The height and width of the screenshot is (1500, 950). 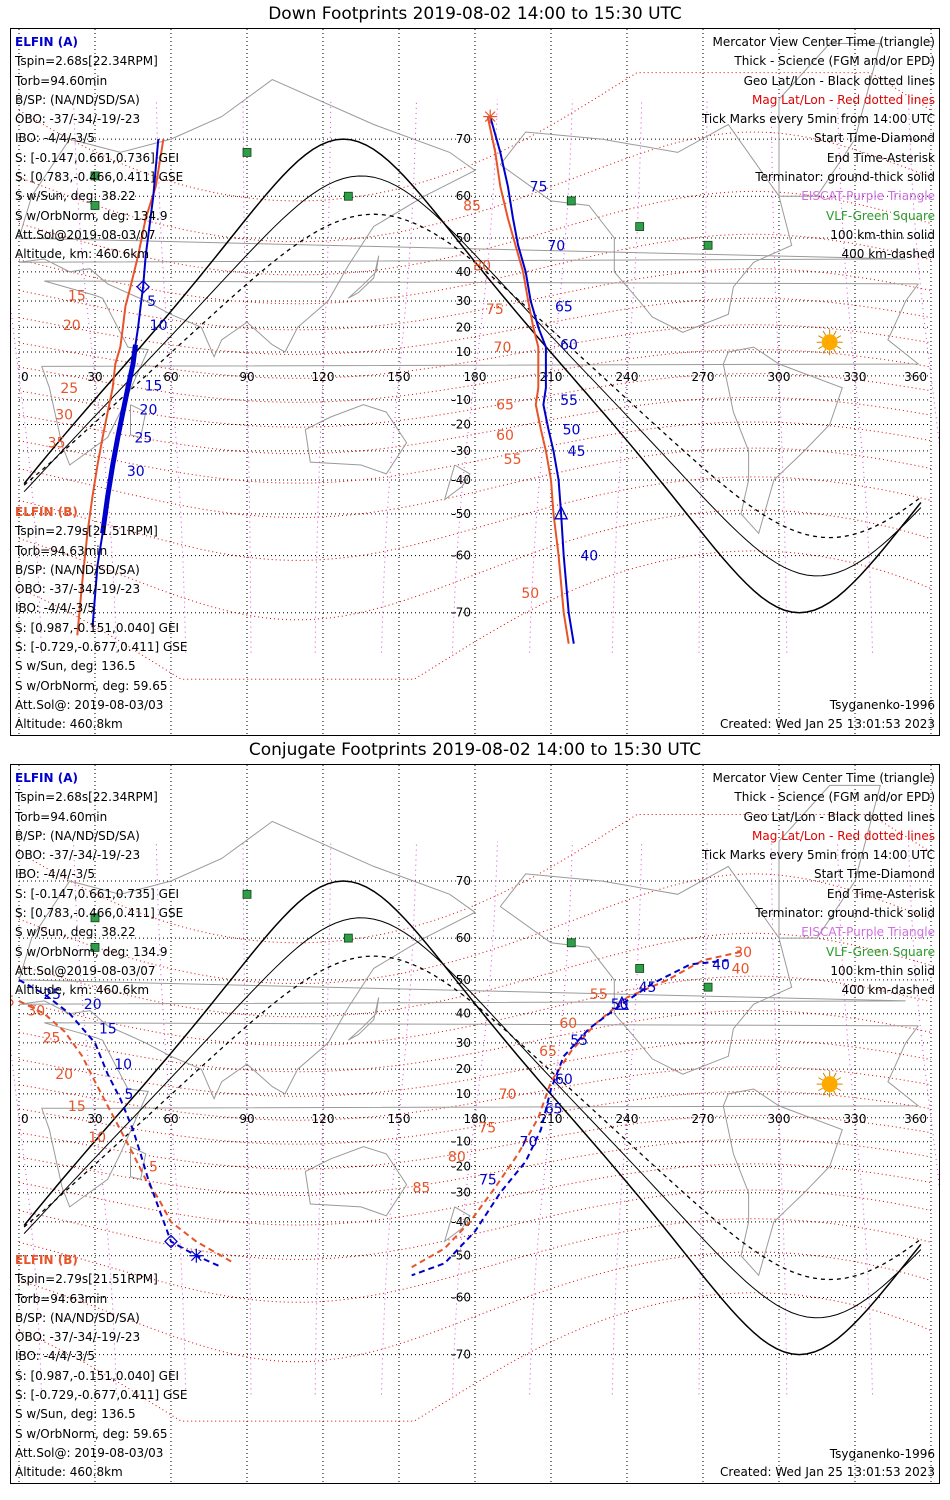 I want to click on lon-tick-label: 30, so click(x=94, y=1119).